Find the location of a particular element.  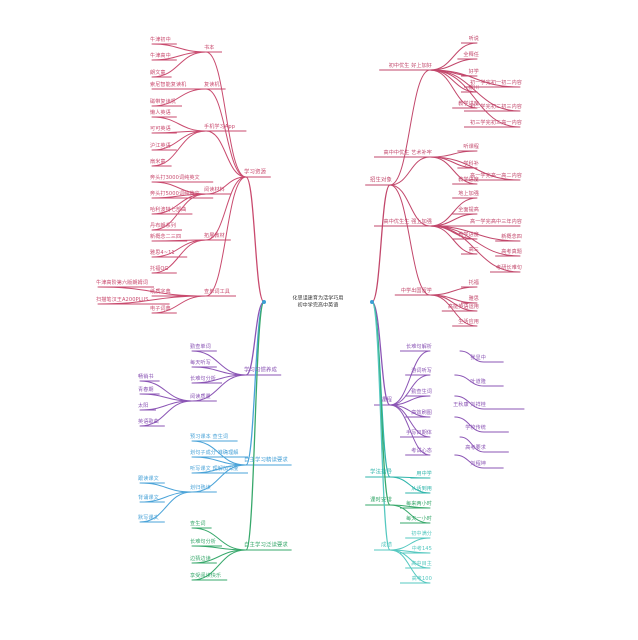

node-xuexiziyuan-5-3: 电子词典 is located at coordinates (160, 308).